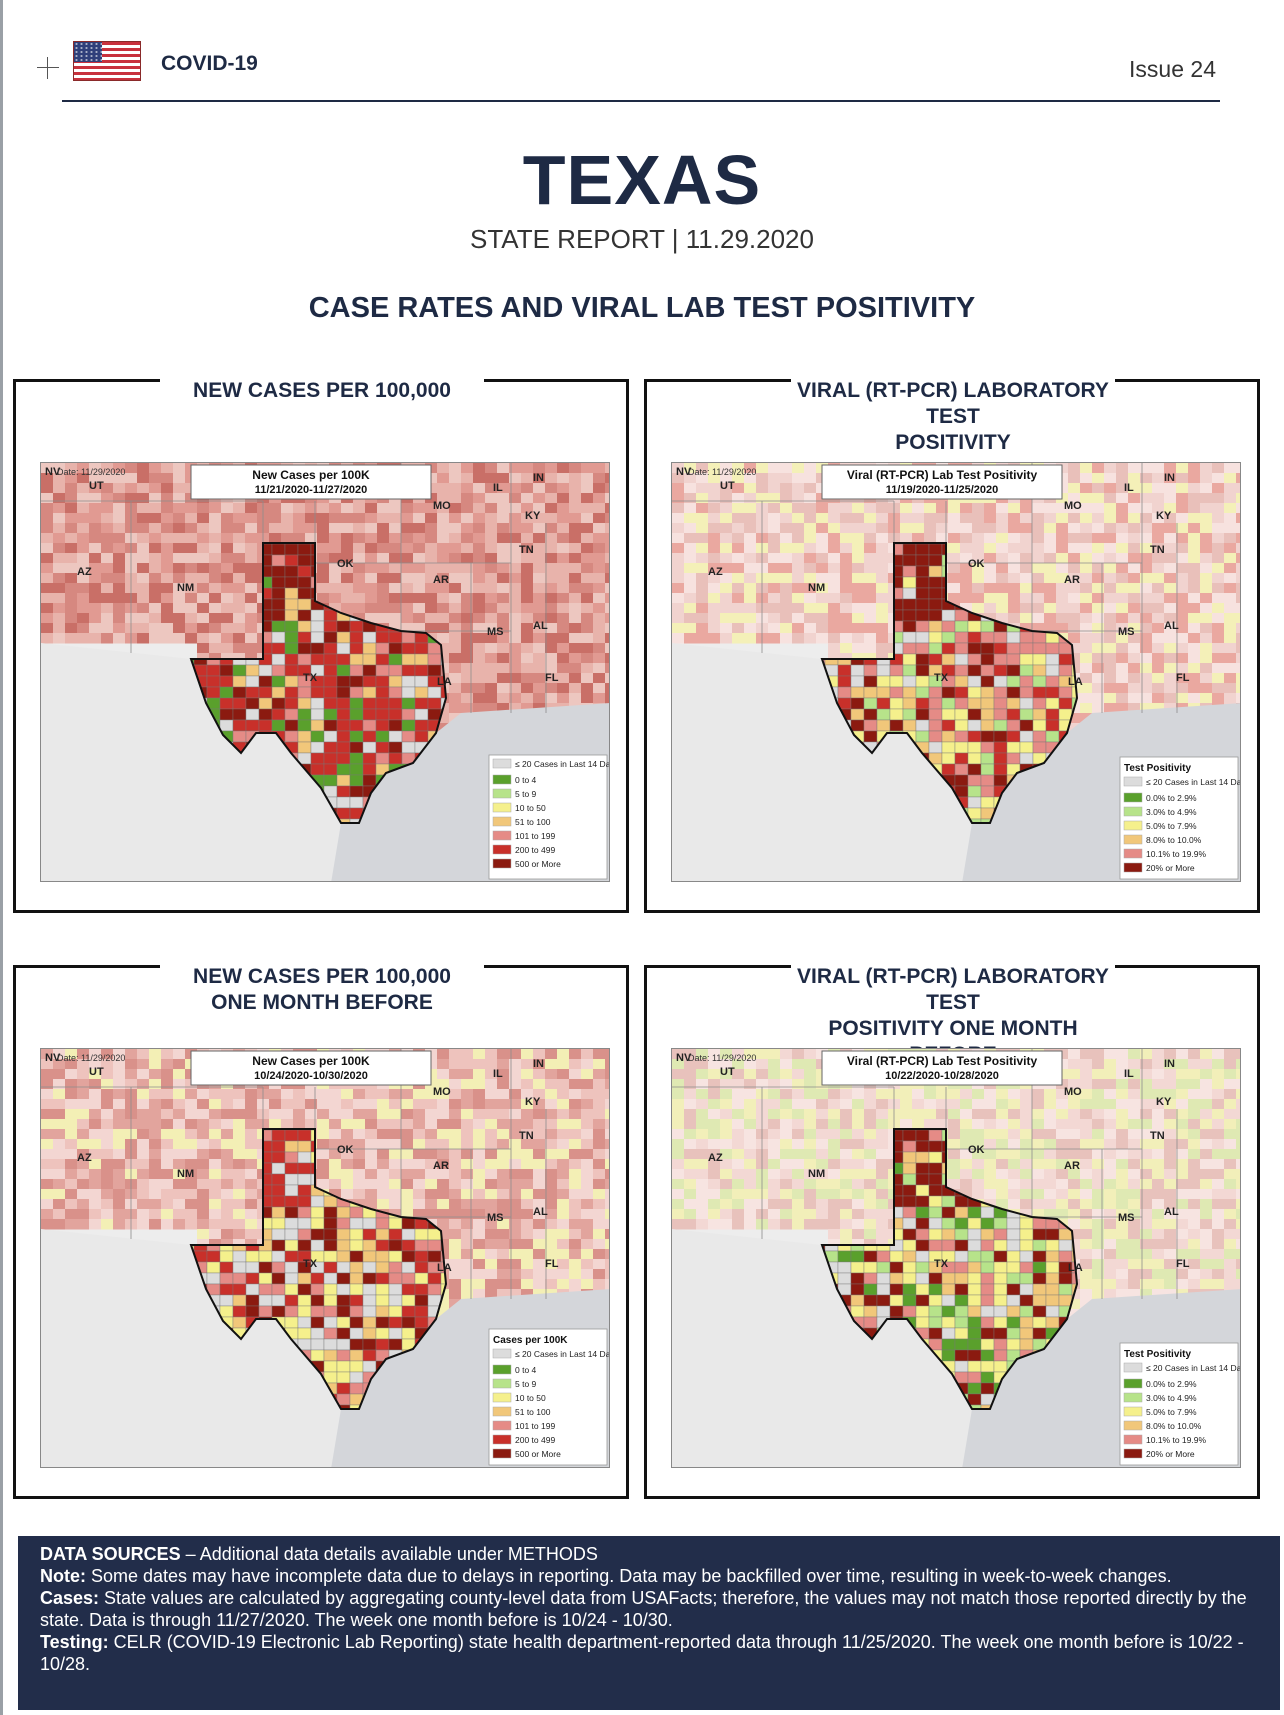  I want to click on panel-title: NEW CASES PER 100,000 ONE MONTH BEFORE, so click(322, 986).